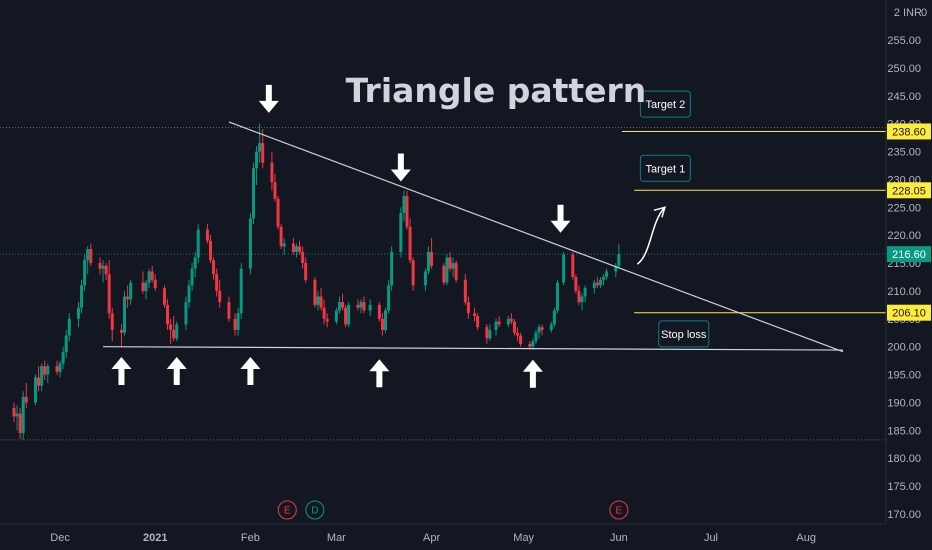 This screenshot has width=932, height=550. What do you see at coordinates (431, 538) in the screenshot?
I see `x-tick-label: Apr` at bounding box center [431, 538].